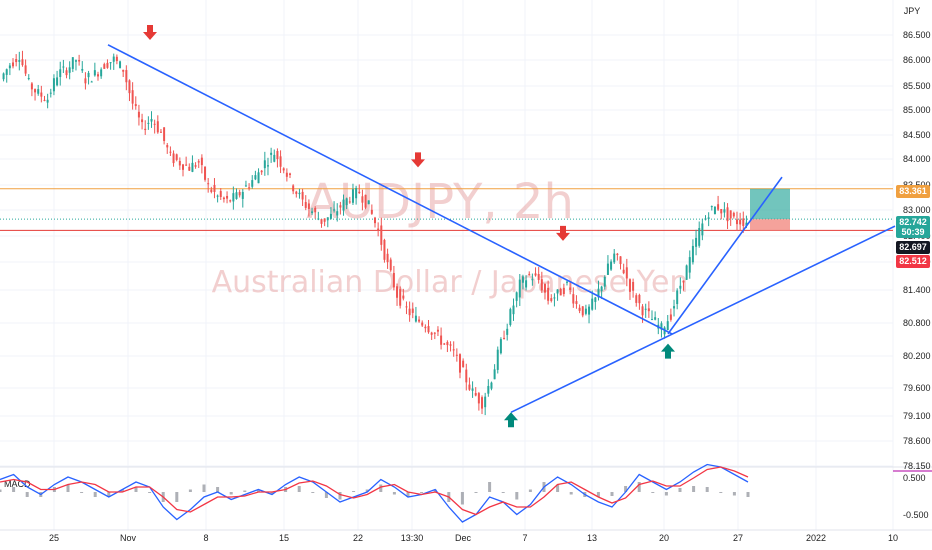 The width and height of the screenshot is (932, 550). I want to click on time-tick-label: 7, so click(524, 538).